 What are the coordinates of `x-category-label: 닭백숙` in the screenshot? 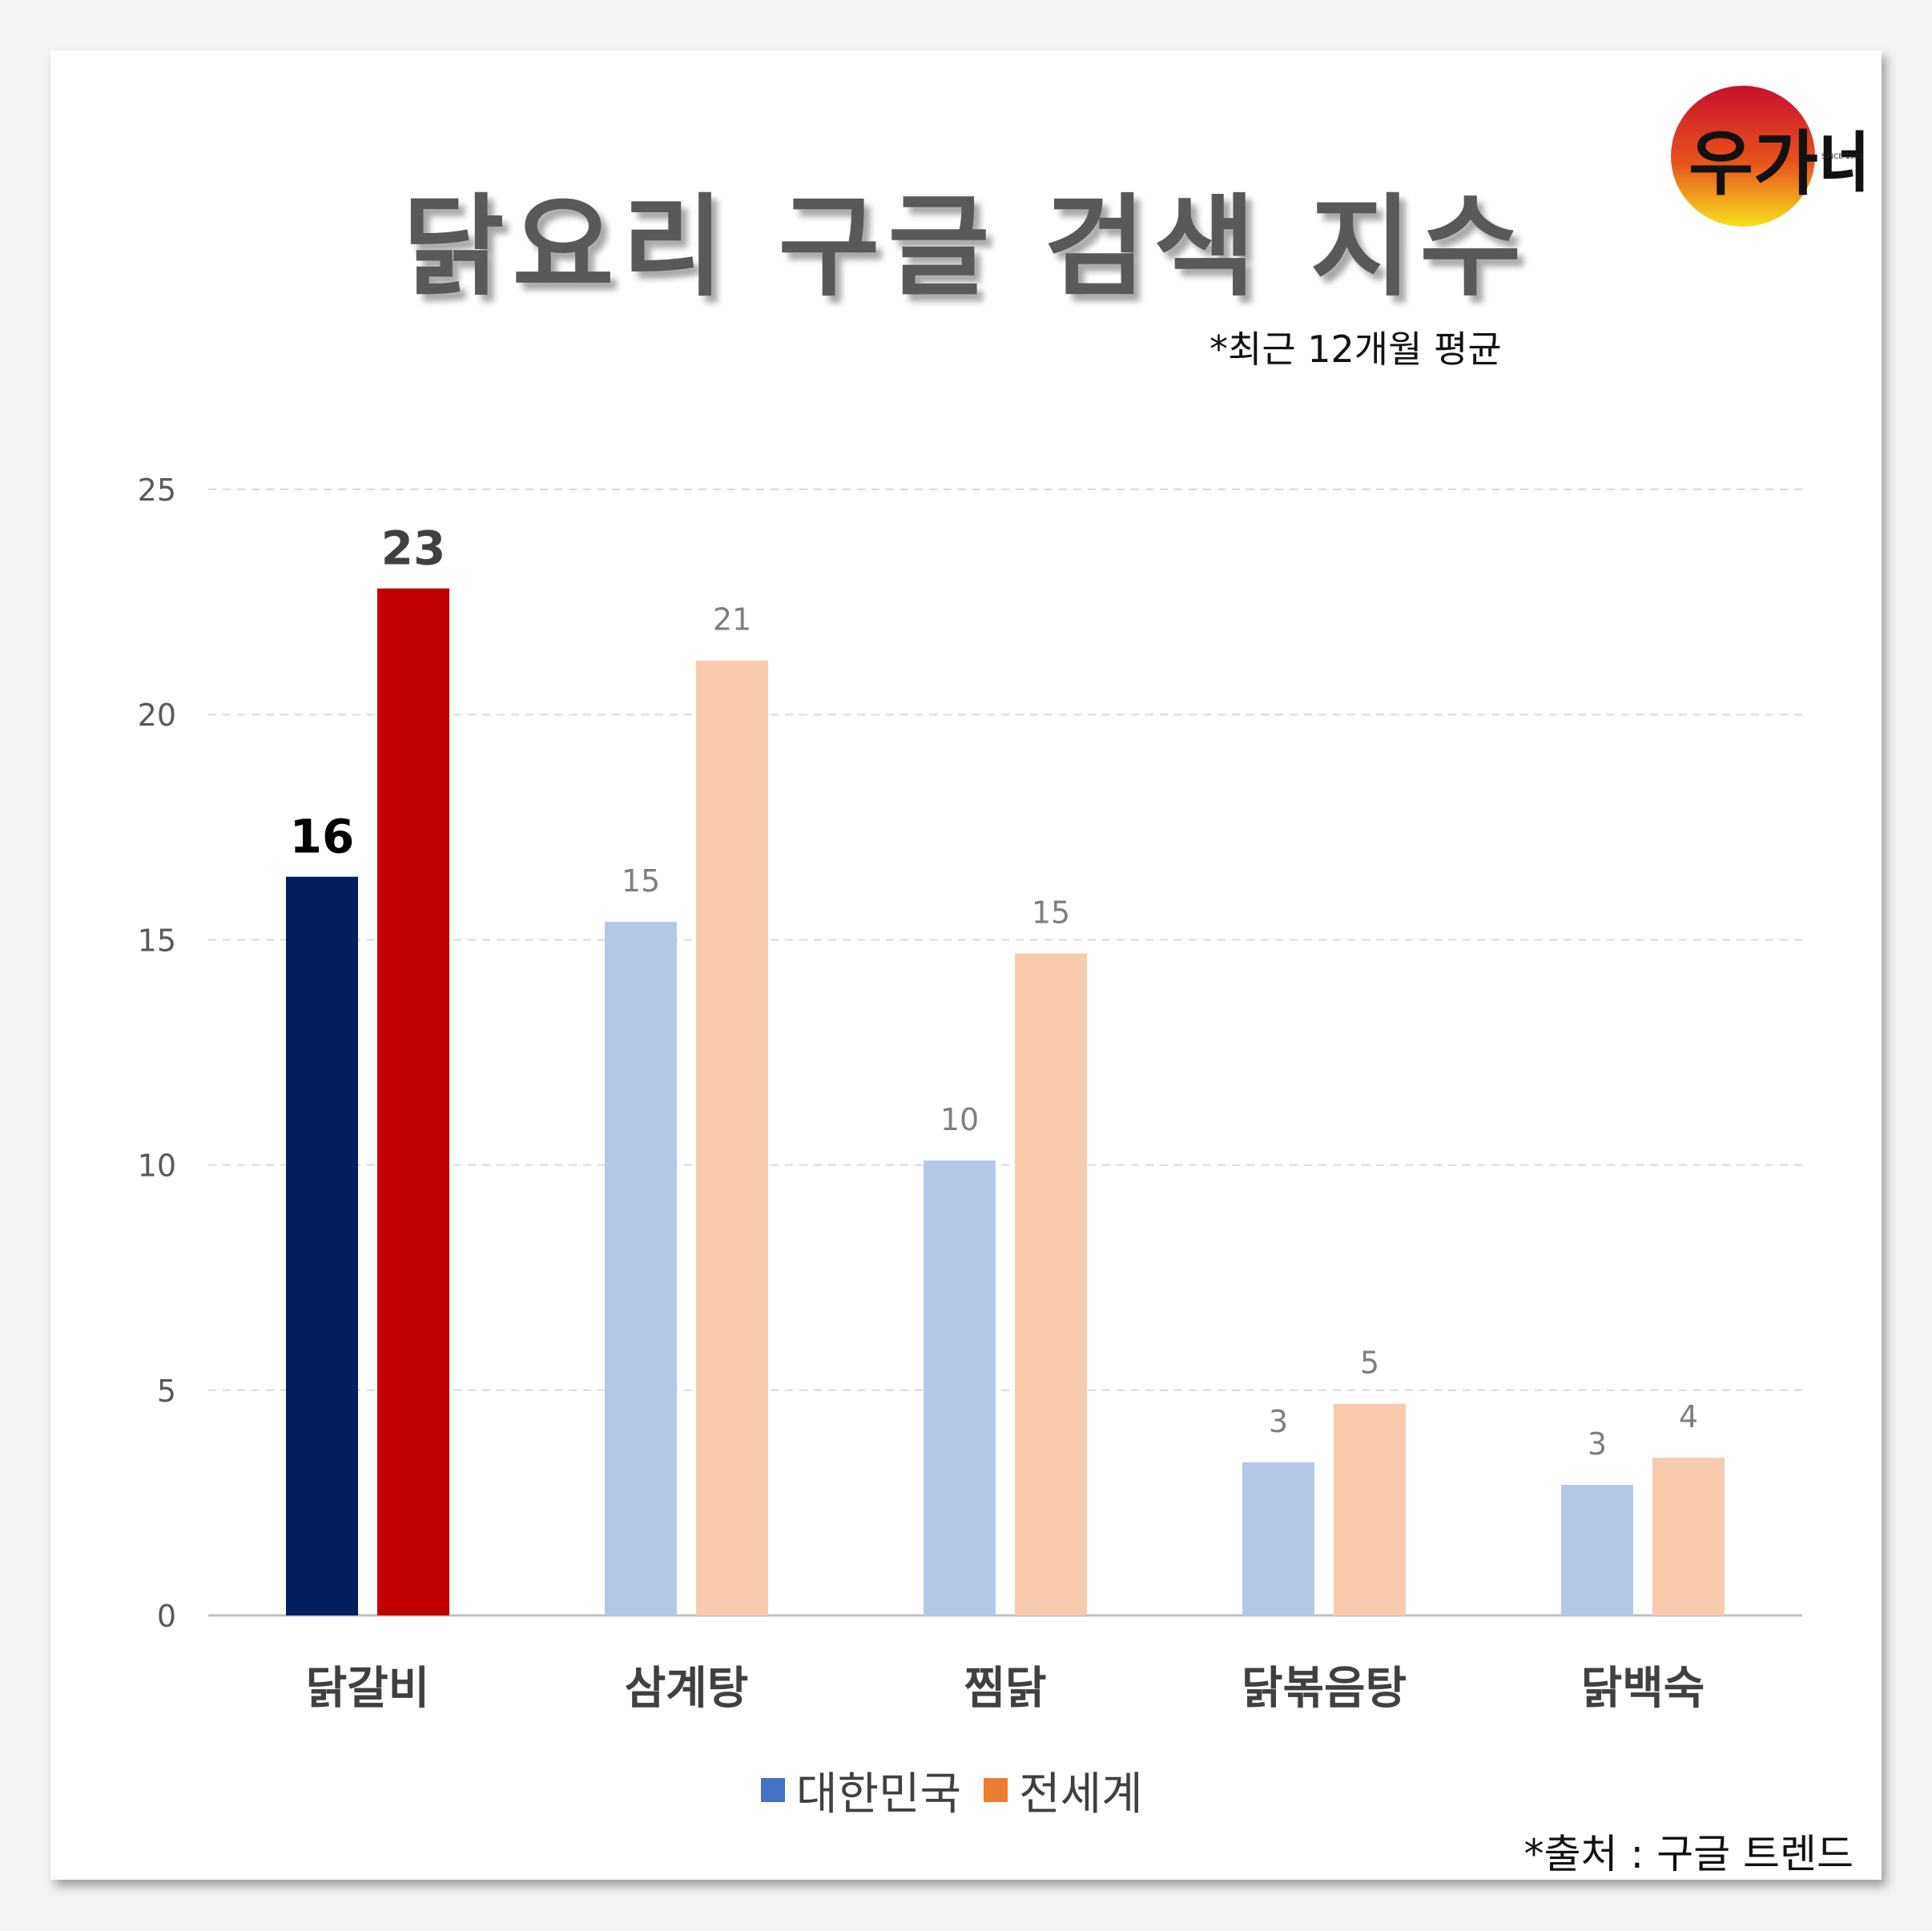 It's located at (1643, 1689).